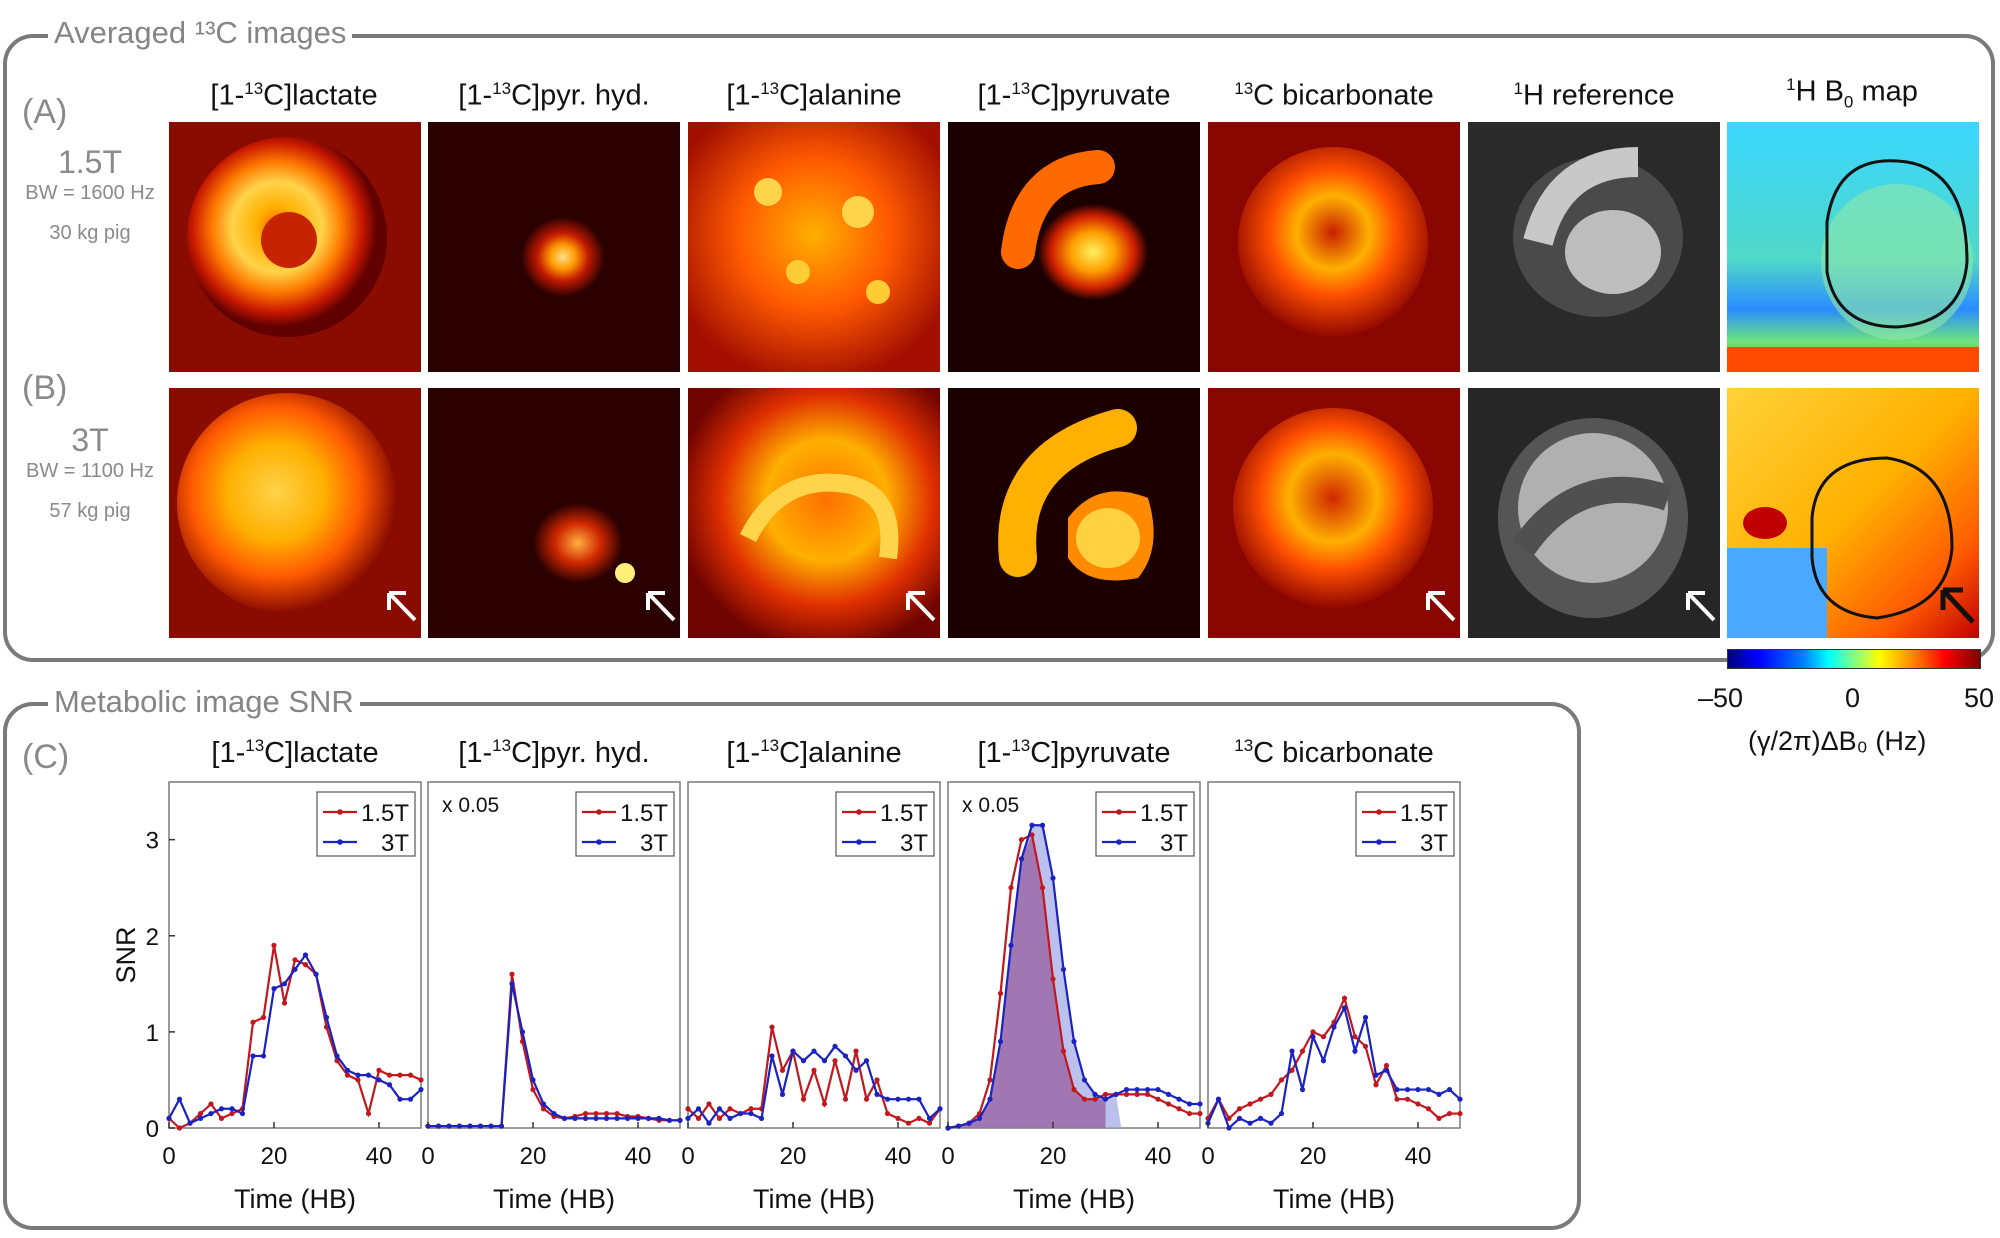  Describe the element at coordinates (90, 193) in the screenshot. I see `row-a-bandwidth: BW = 1600 Hz` at that location.